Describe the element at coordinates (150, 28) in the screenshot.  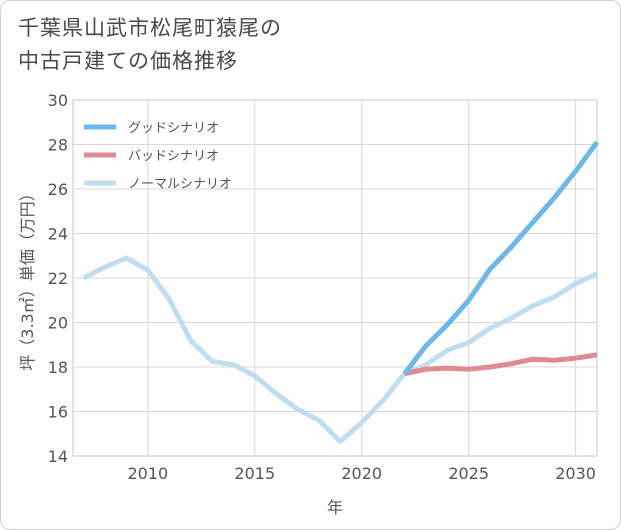
I see `chart-title-line-1: 千葉県山武市松尾町猿尾の` at that location.